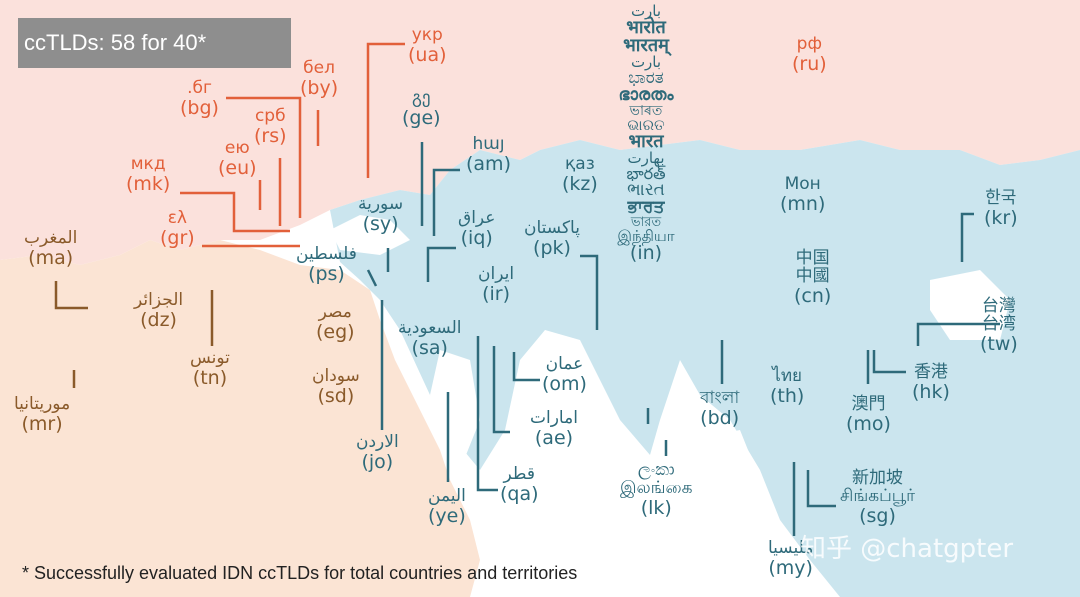 This screenshot has width=1080, height=597. I want to click on label-by: бел (by), so click(319, 78).